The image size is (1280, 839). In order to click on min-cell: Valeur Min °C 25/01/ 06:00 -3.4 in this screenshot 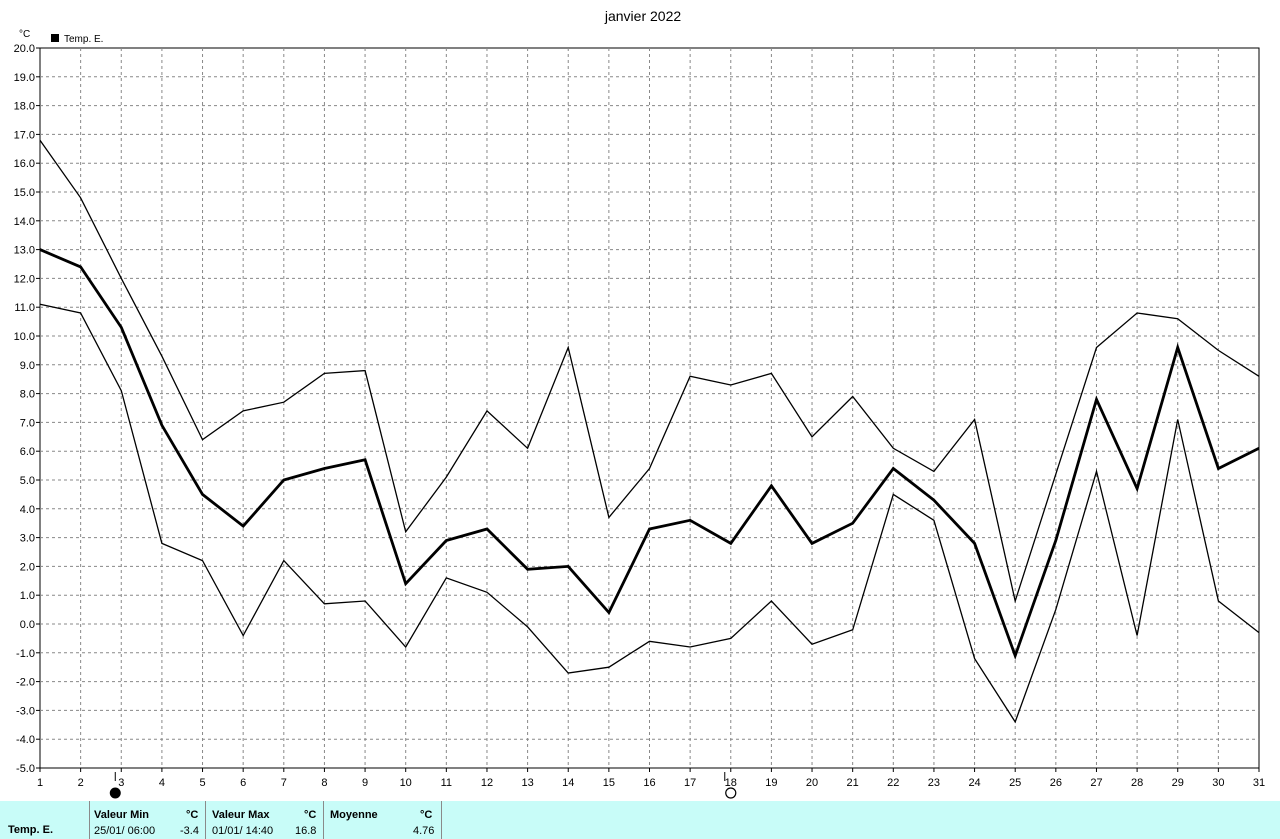, I will do `click(148, 820)`.